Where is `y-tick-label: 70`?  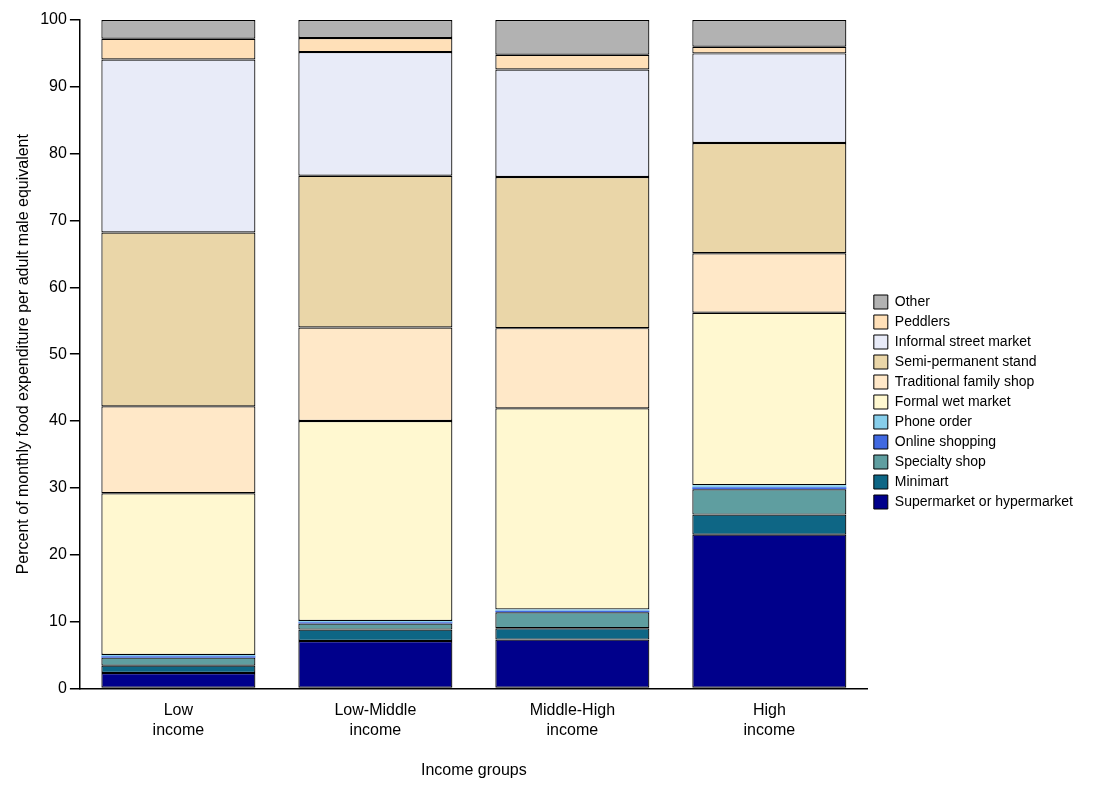 y-tick-label: 70 is located at coordinates (58, 219).